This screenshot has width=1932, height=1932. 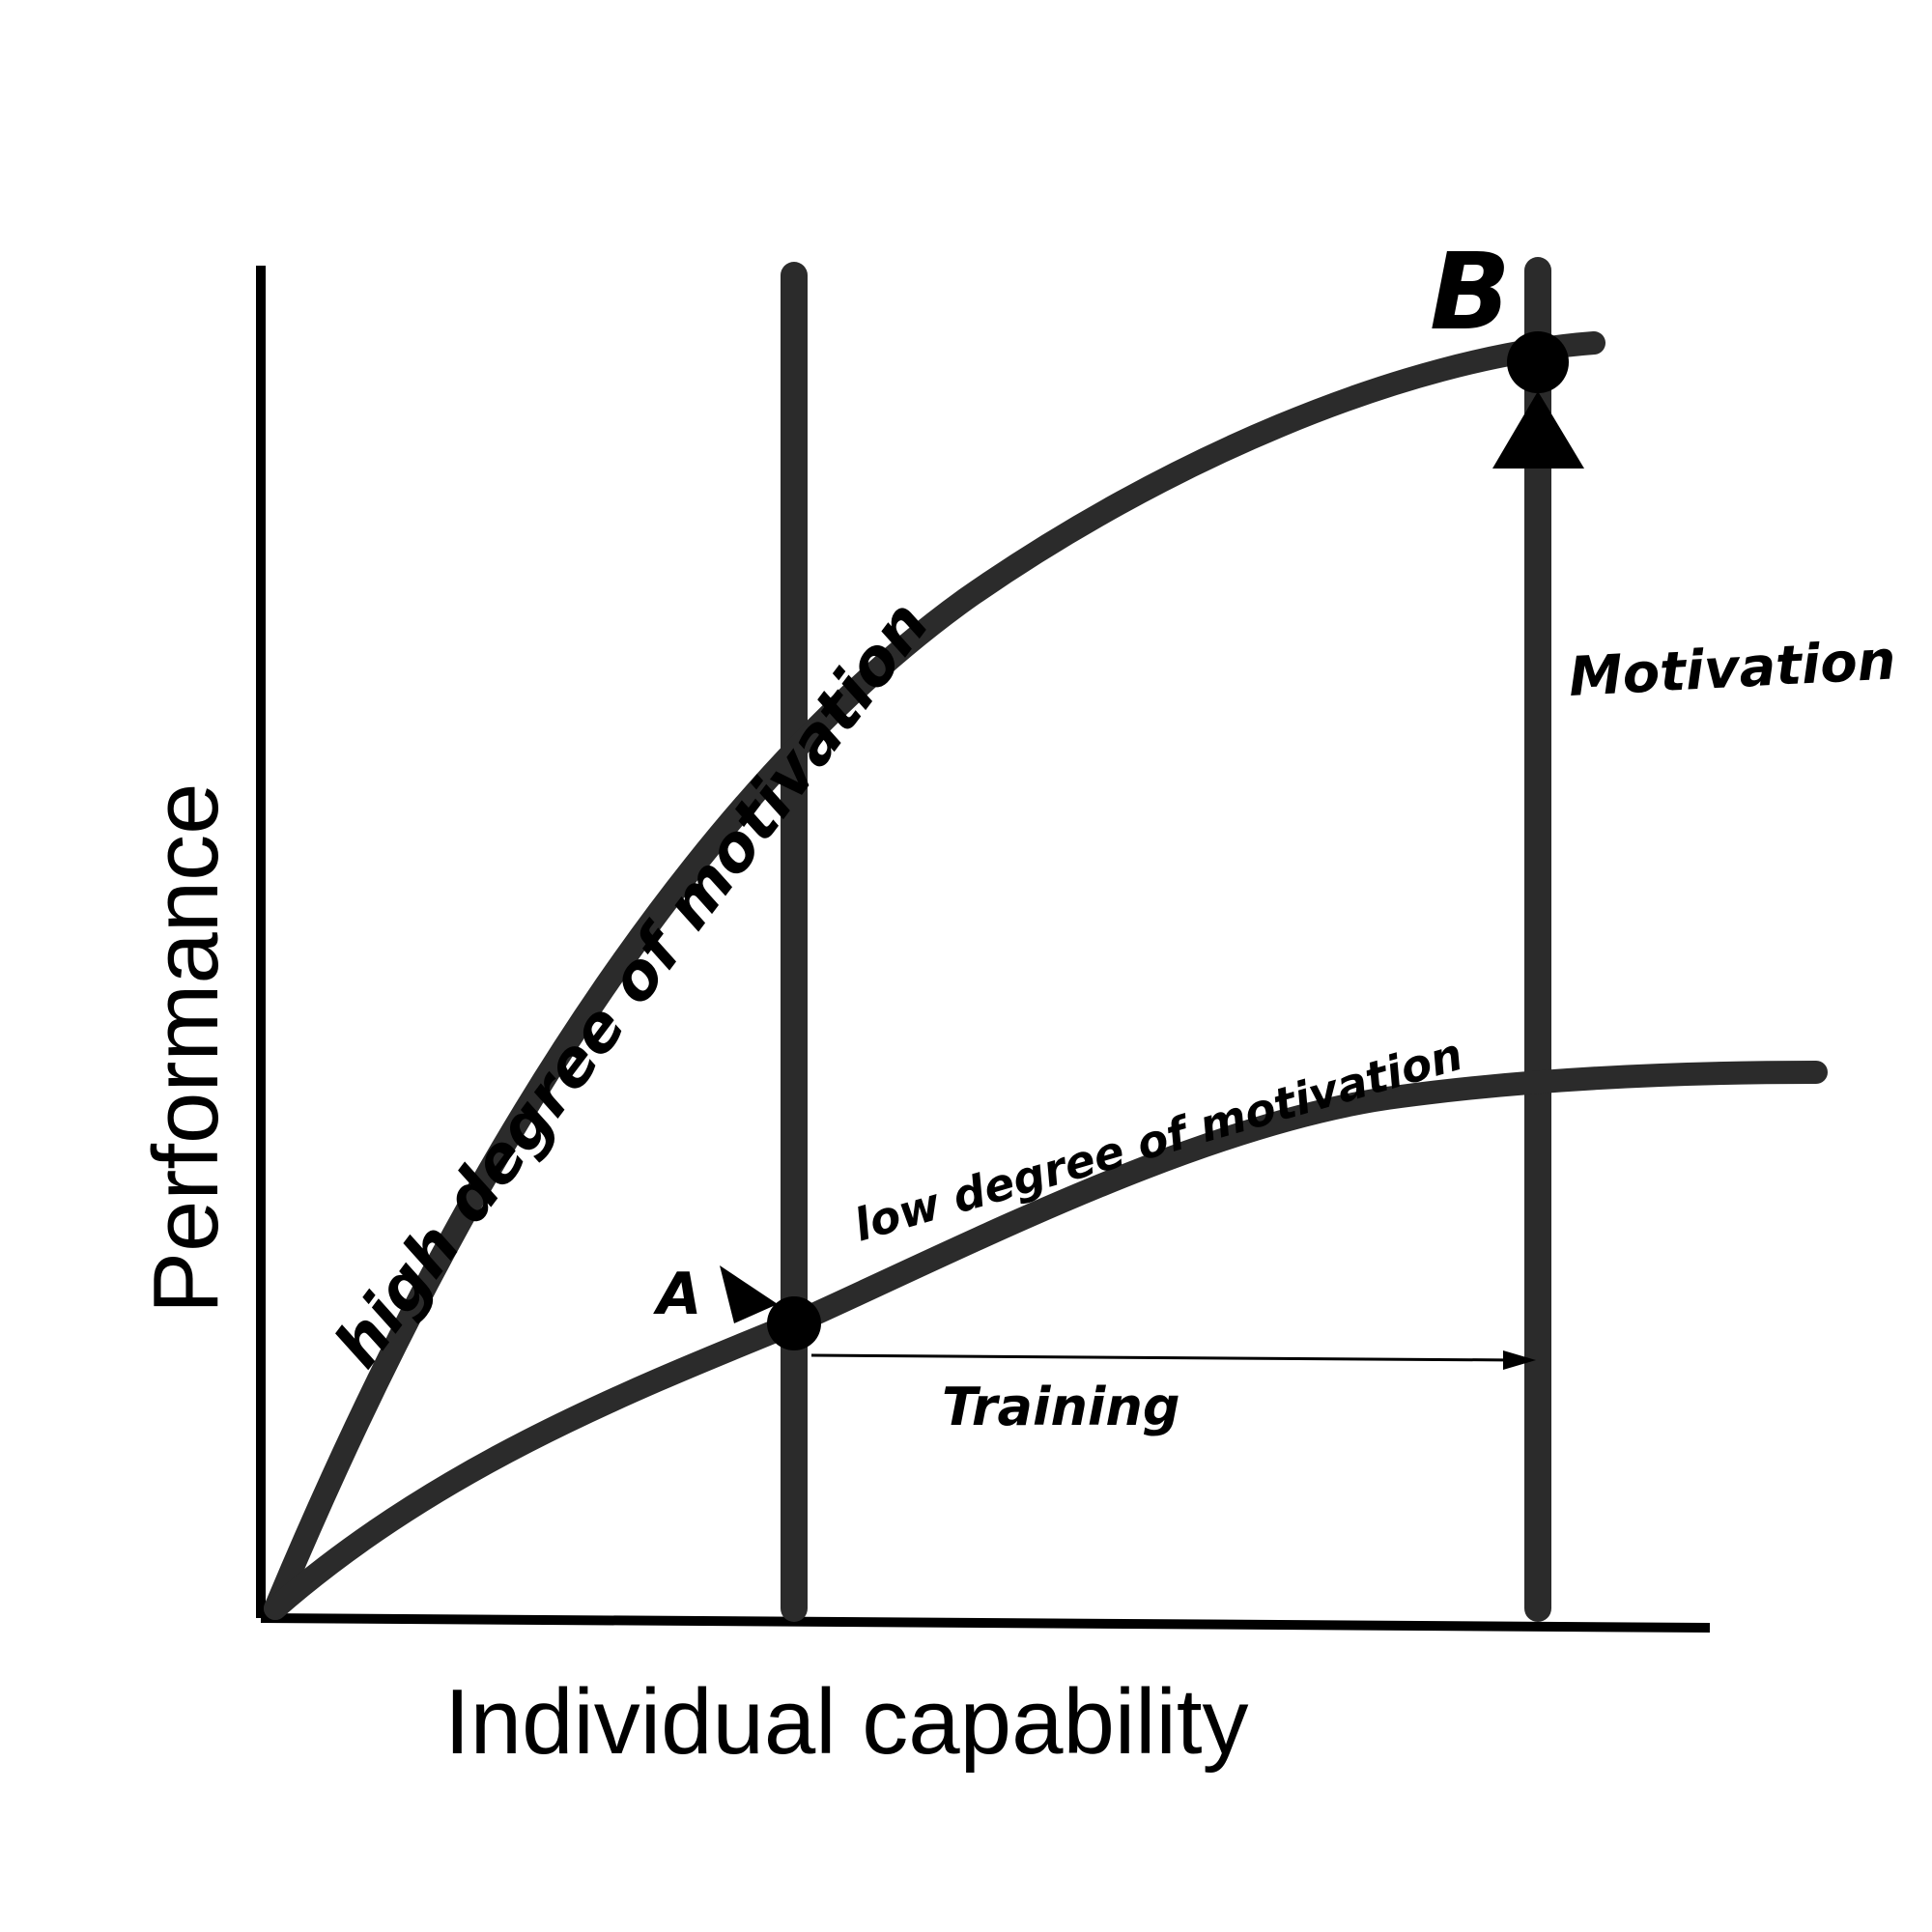 What do you see at coordinates (632, 983) in the screenshot?
I see `high-curve-label: high degree of motivation` at bounding box center [632, 983].